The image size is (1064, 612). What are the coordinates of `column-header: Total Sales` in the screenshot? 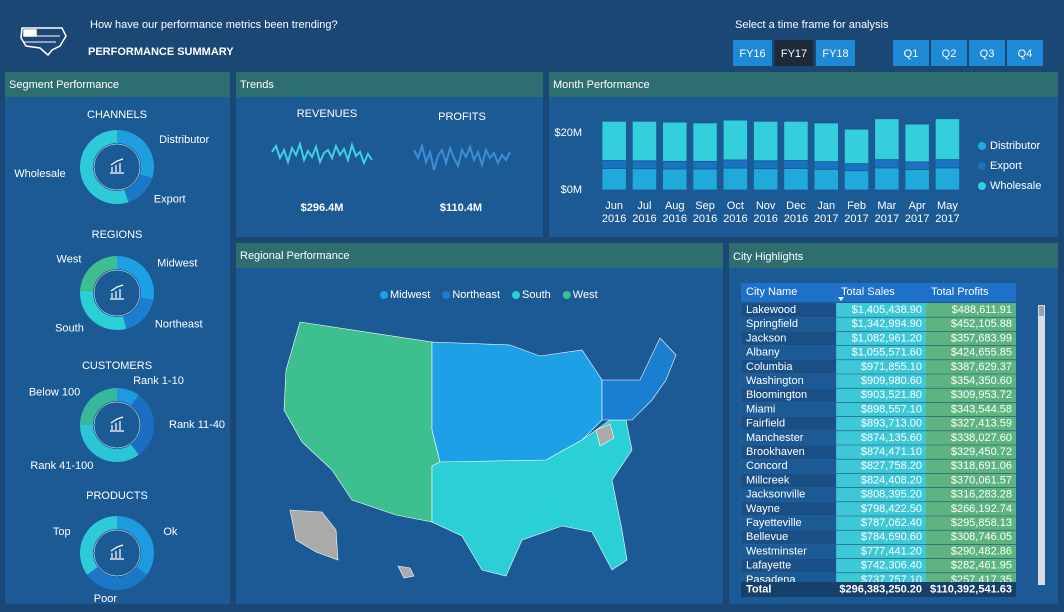 It's located at (868, 292).